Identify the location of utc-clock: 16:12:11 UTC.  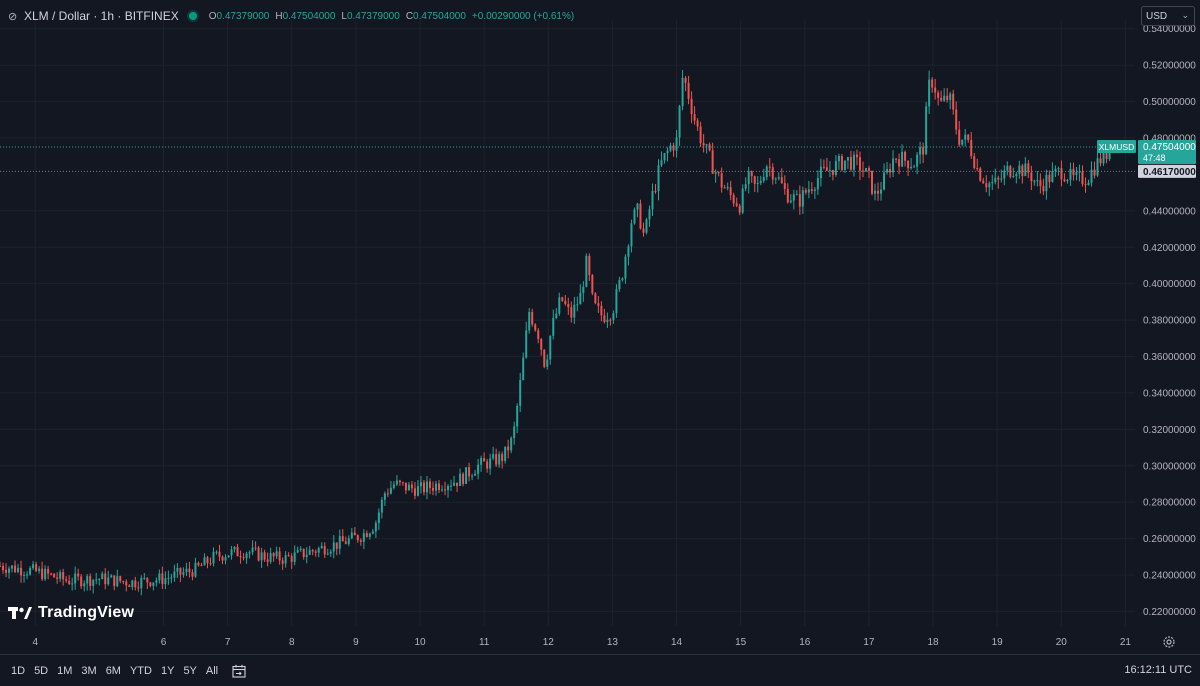
(1158, 670).